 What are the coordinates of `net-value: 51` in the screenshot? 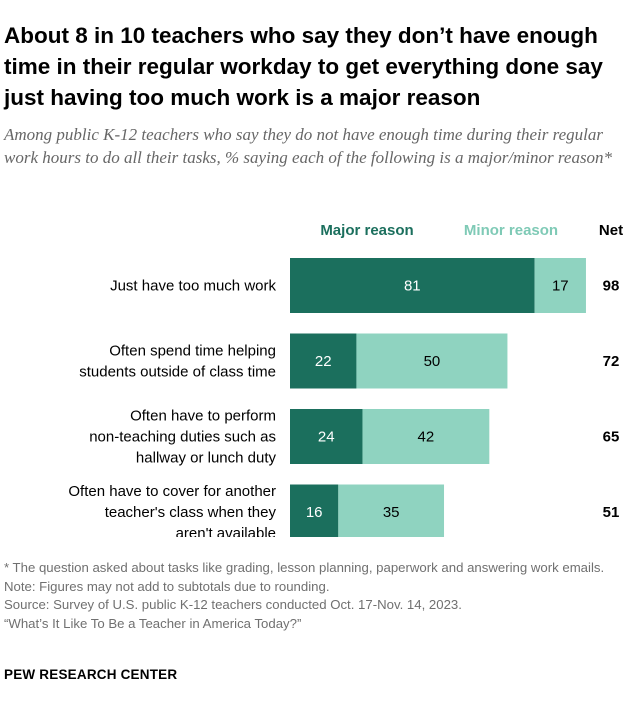 It's located at (611, 512).